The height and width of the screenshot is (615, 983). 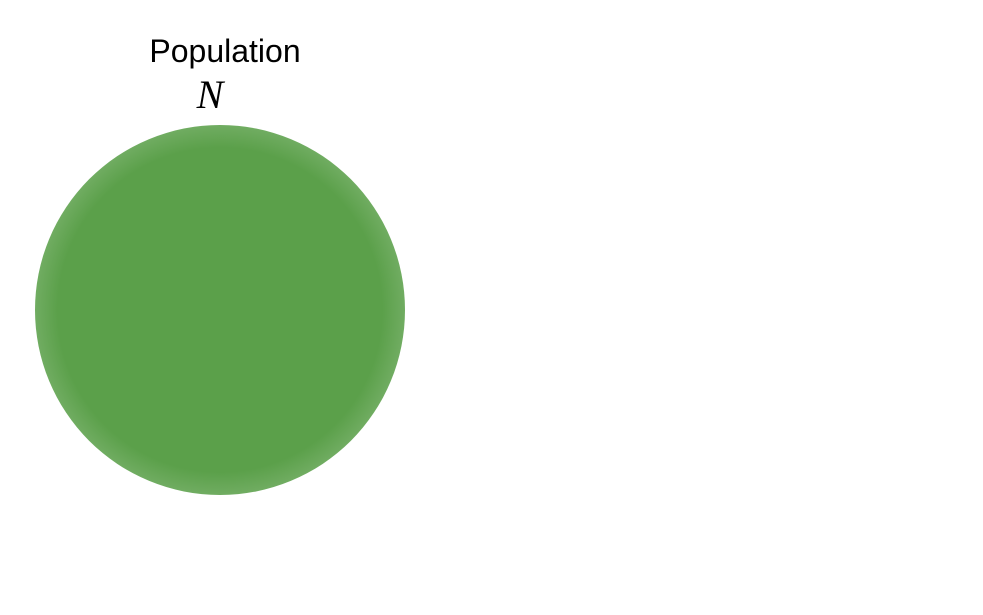 What do you see at coordinates (210, 94) in the screenshot?
I see `population-symbol: N` at bounding box center [210, 94].